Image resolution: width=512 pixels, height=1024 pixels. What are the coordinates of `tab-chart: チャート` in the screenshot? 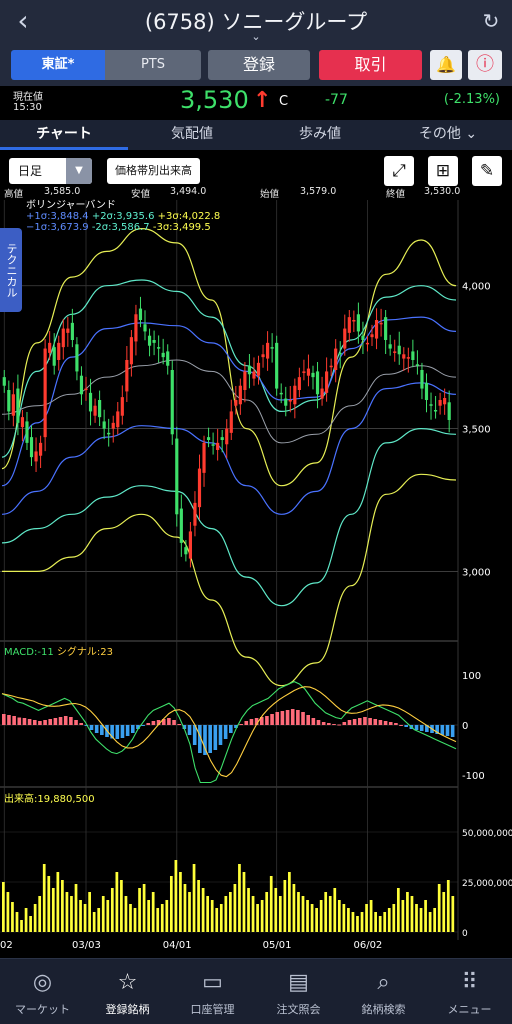 It's located at (64, 135).